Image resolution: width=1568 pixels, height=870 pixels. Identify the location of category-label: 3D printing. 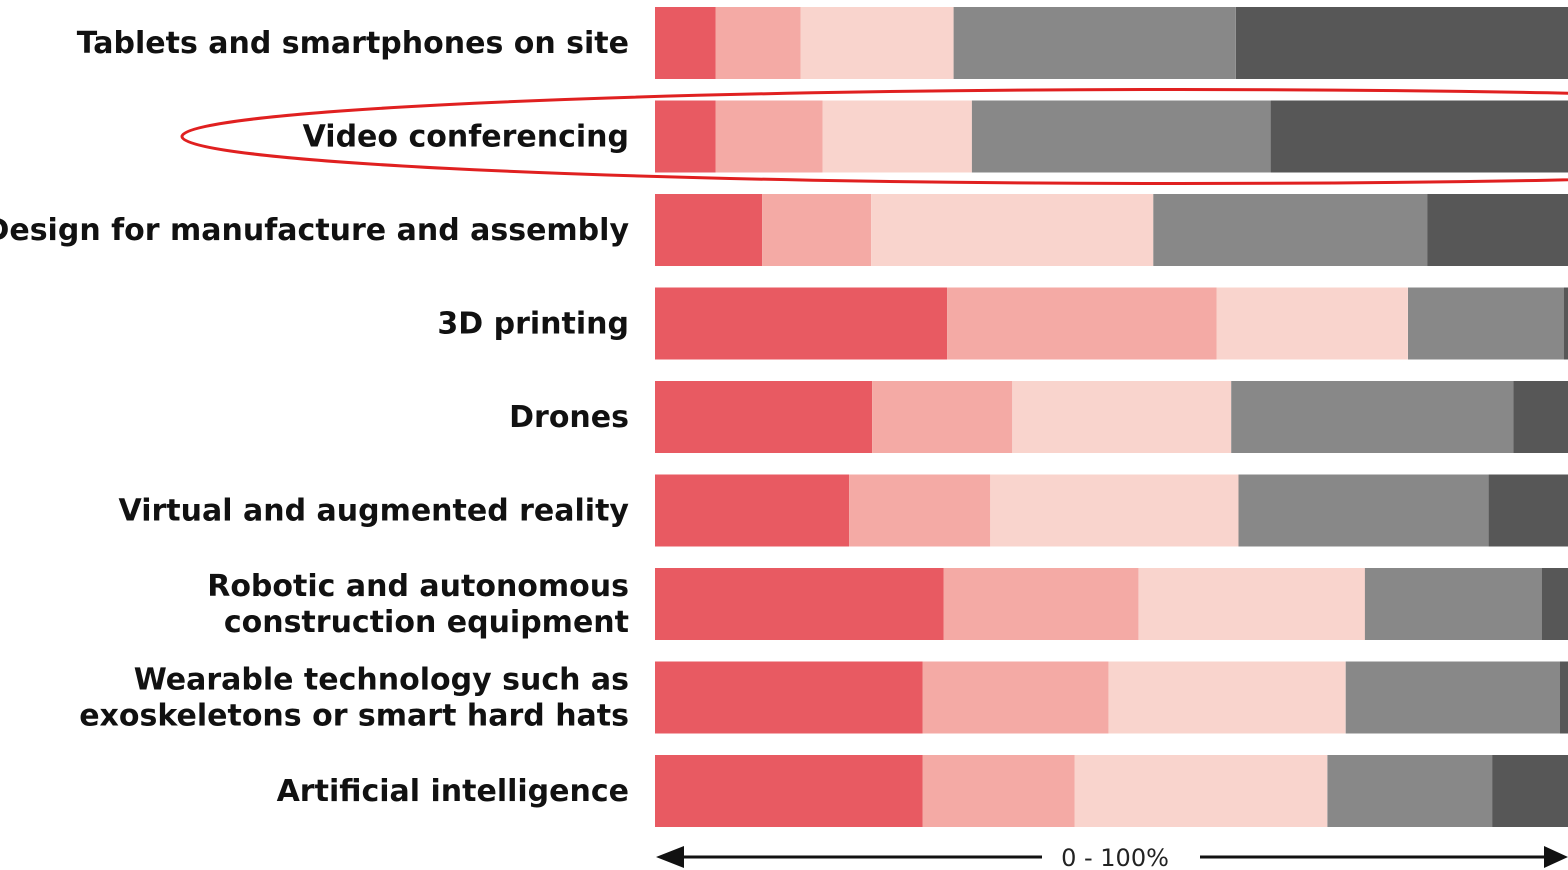
(533, 324).